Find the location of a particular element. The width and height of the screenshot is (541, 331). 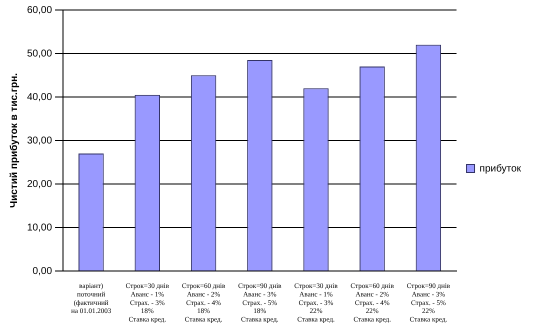

y-tick-label: 50,00 is located at coordinates (39, 54).